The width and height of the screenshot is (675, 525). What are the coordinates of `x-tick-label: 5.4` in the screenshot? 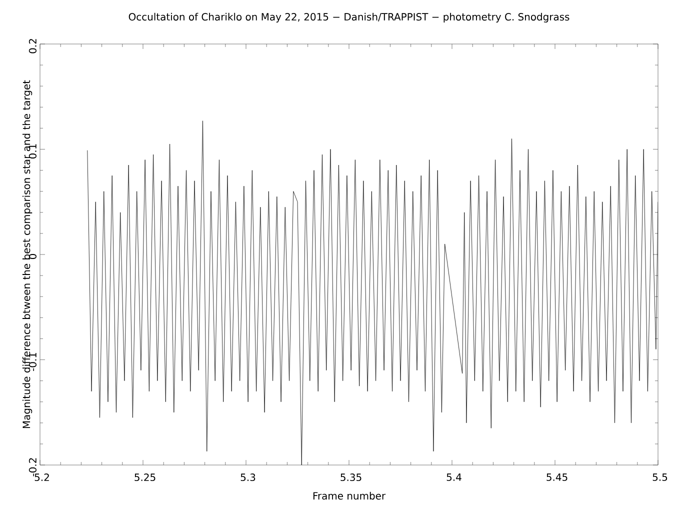 It's located at (454, 477).